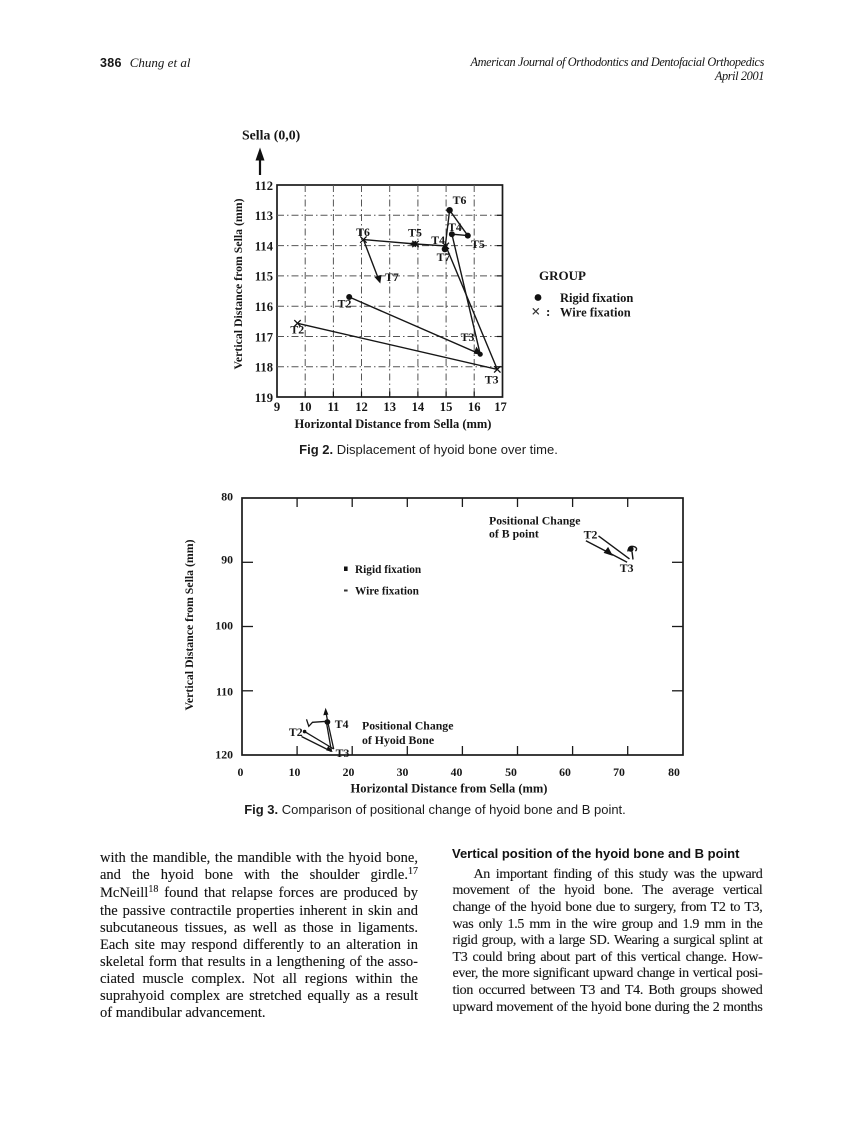 The image size is (866, 1122). I want to click on svg-text: 9, so click(277, 407).